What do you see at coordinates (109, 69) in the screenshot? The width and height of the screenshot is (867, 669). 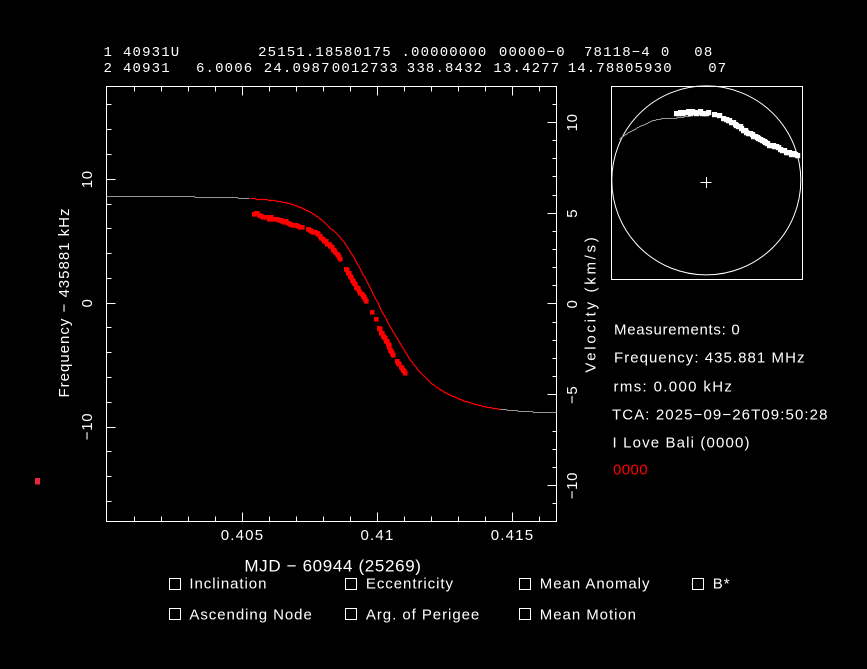 I see `svg-text: 2` at bounding box center [109, 69].